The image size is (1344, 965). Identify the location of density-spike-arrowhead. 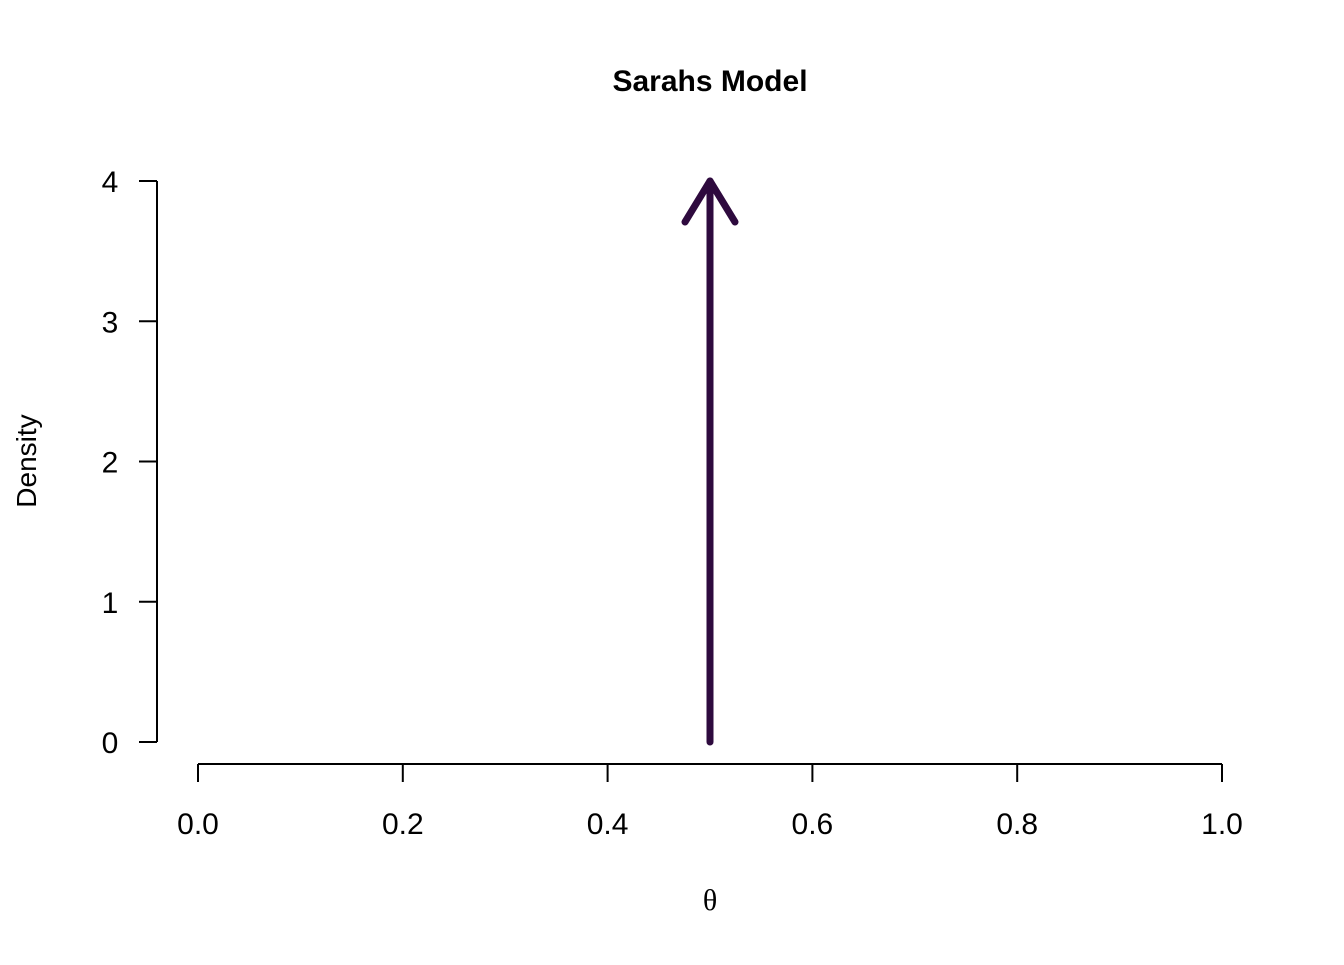
(710, 201).